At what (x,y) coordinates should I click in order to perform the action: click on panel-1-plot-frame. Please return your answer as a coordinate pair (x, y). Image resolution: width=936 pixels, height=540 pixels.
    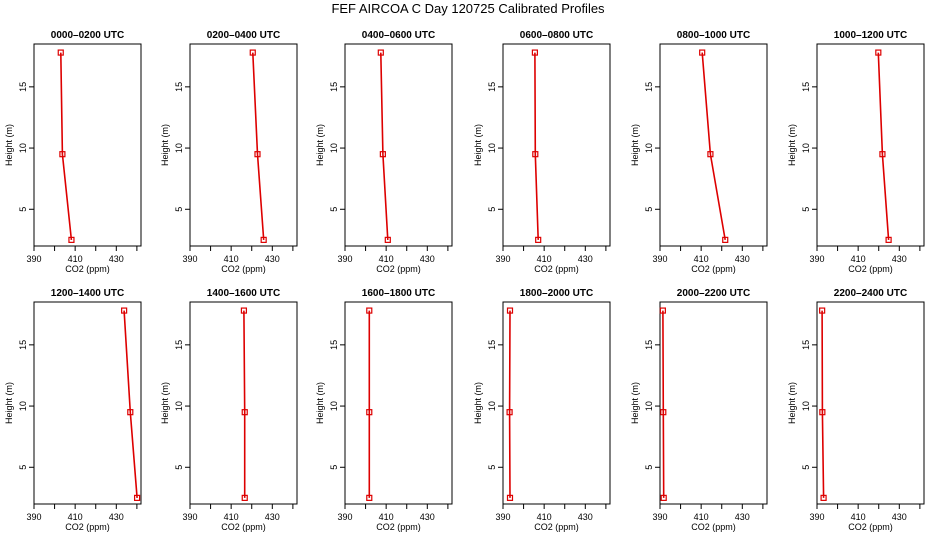
    Looking at the image, I should click on (87, 145).